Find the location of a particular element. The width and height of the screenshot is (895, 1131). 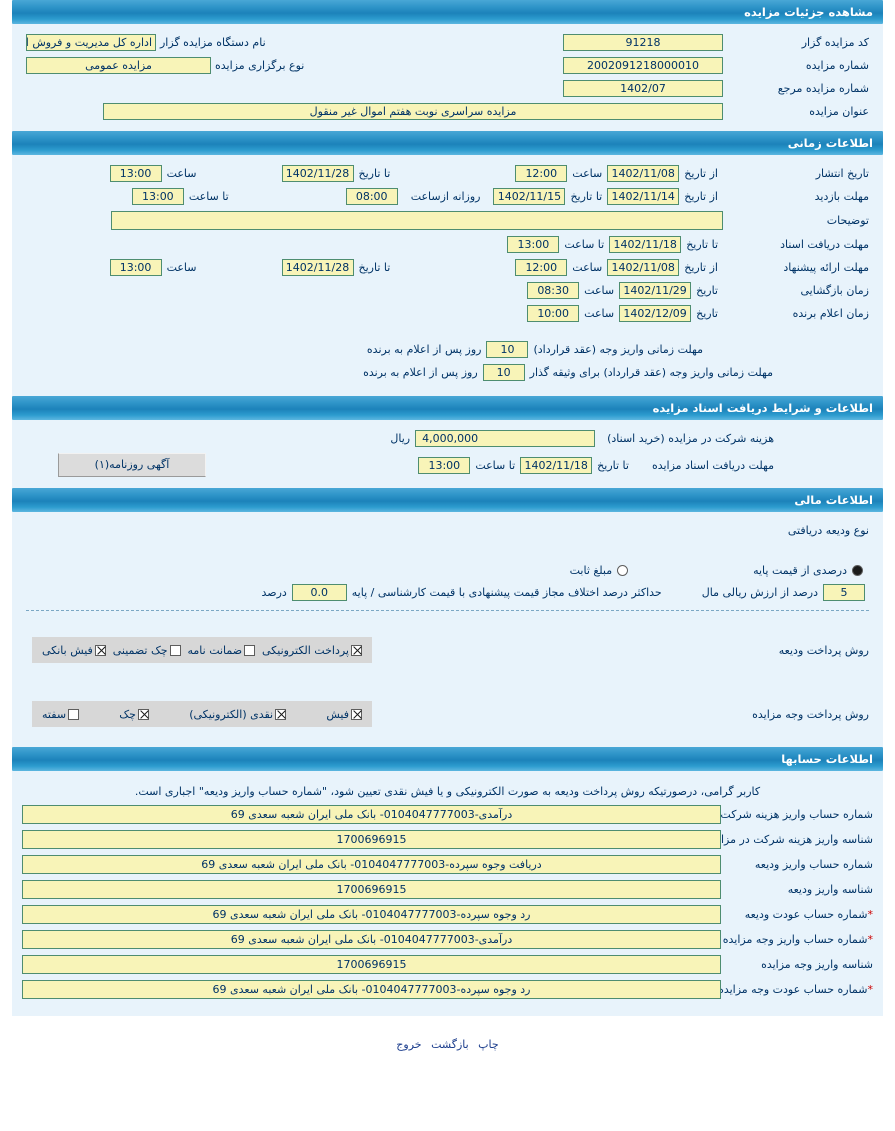

radio-percent-of-base-price is located at coordinates (857, 570).